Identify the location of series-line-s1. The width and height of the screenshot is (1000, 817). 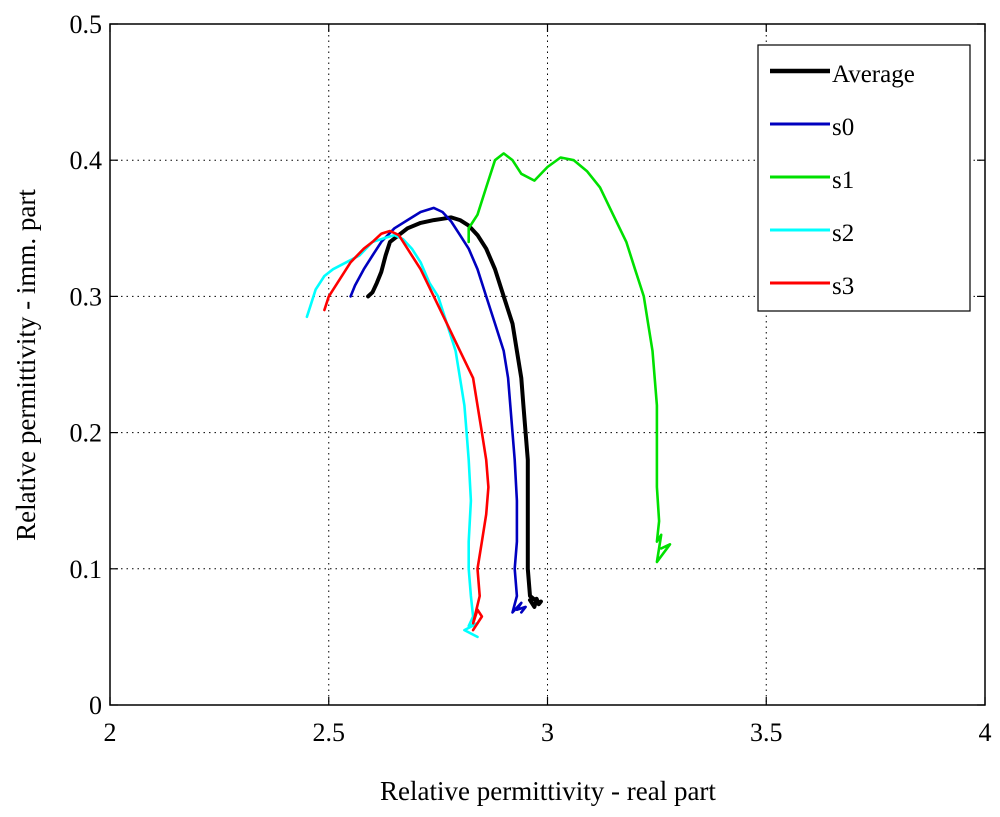
(569, 358).